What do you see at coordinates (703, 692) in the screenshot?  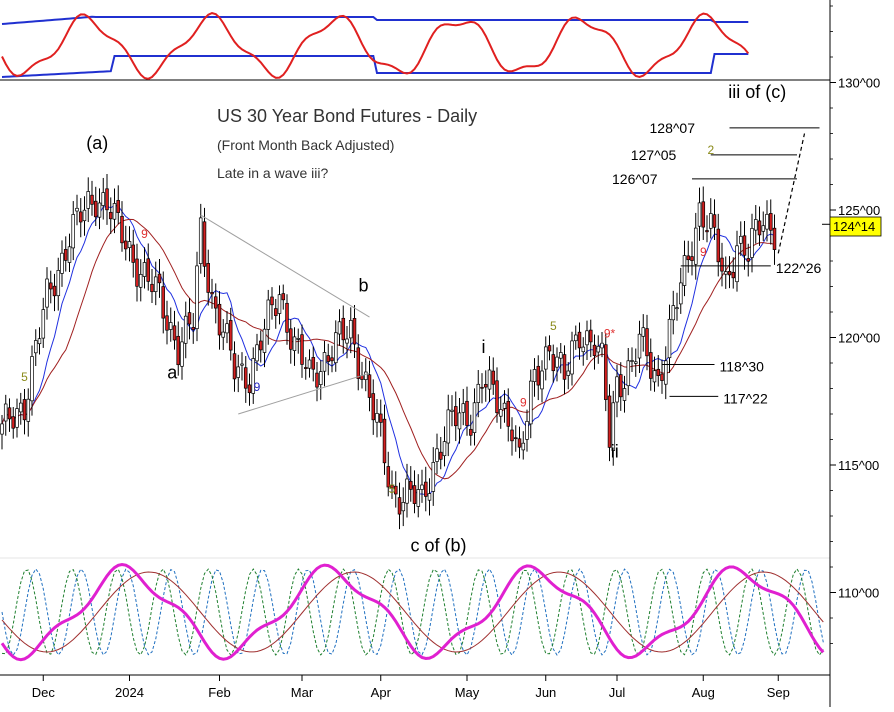 I see `time-axis-label: Aug` at bounding box center [703, 692].